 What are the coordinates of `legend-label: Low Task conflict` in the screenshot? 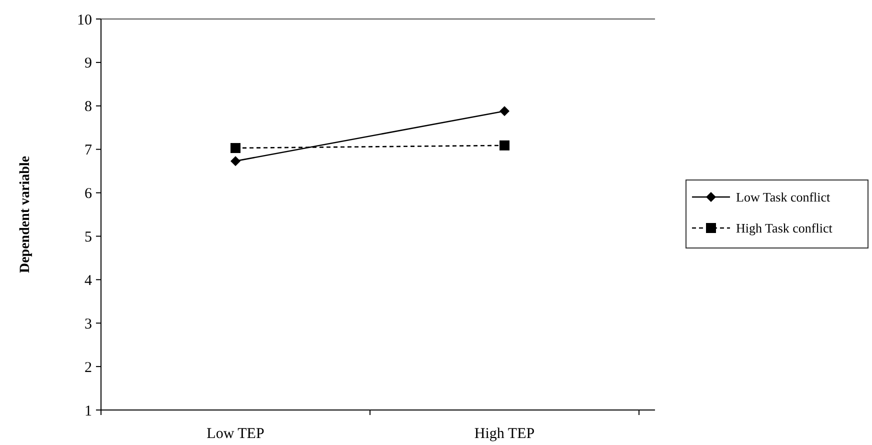 It's located at (783, 197).